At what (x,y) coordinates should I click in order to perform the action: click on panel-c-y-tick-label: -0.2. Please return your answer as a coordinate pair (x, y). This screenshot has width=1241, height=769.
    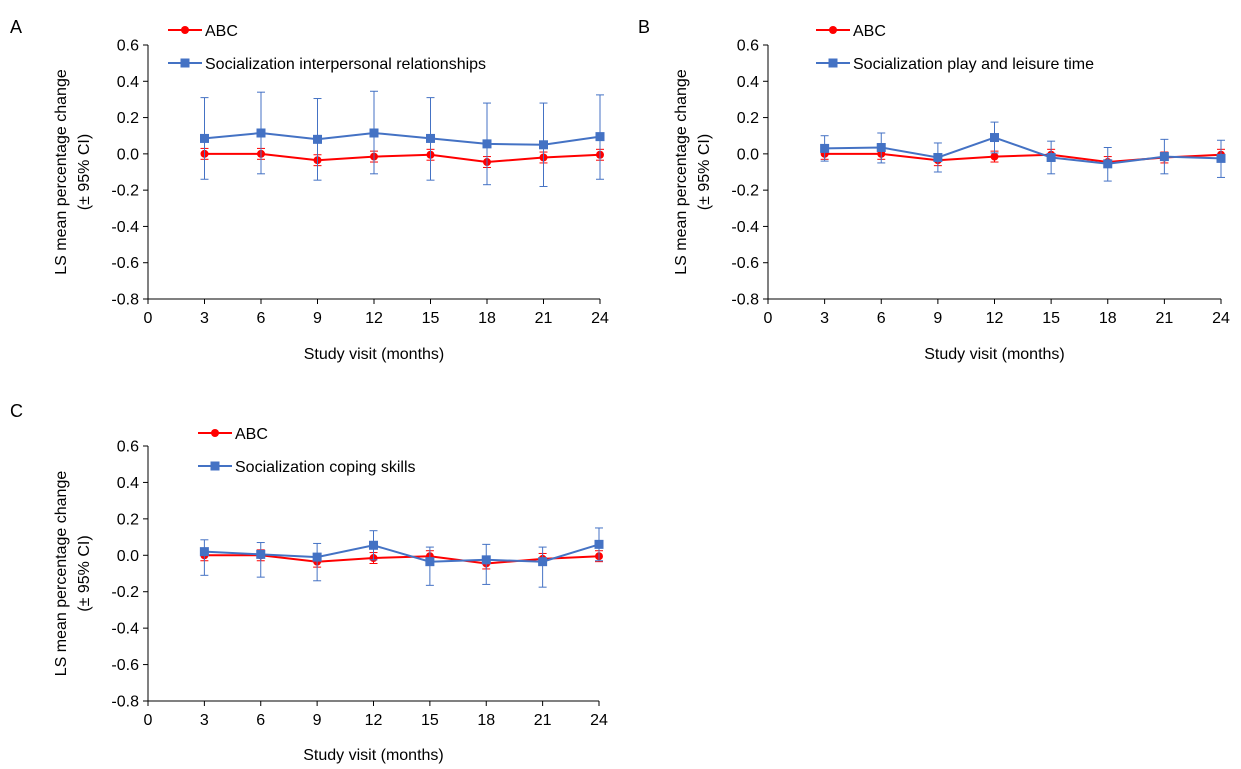
    Looking at the image, I should click on (125, 592).